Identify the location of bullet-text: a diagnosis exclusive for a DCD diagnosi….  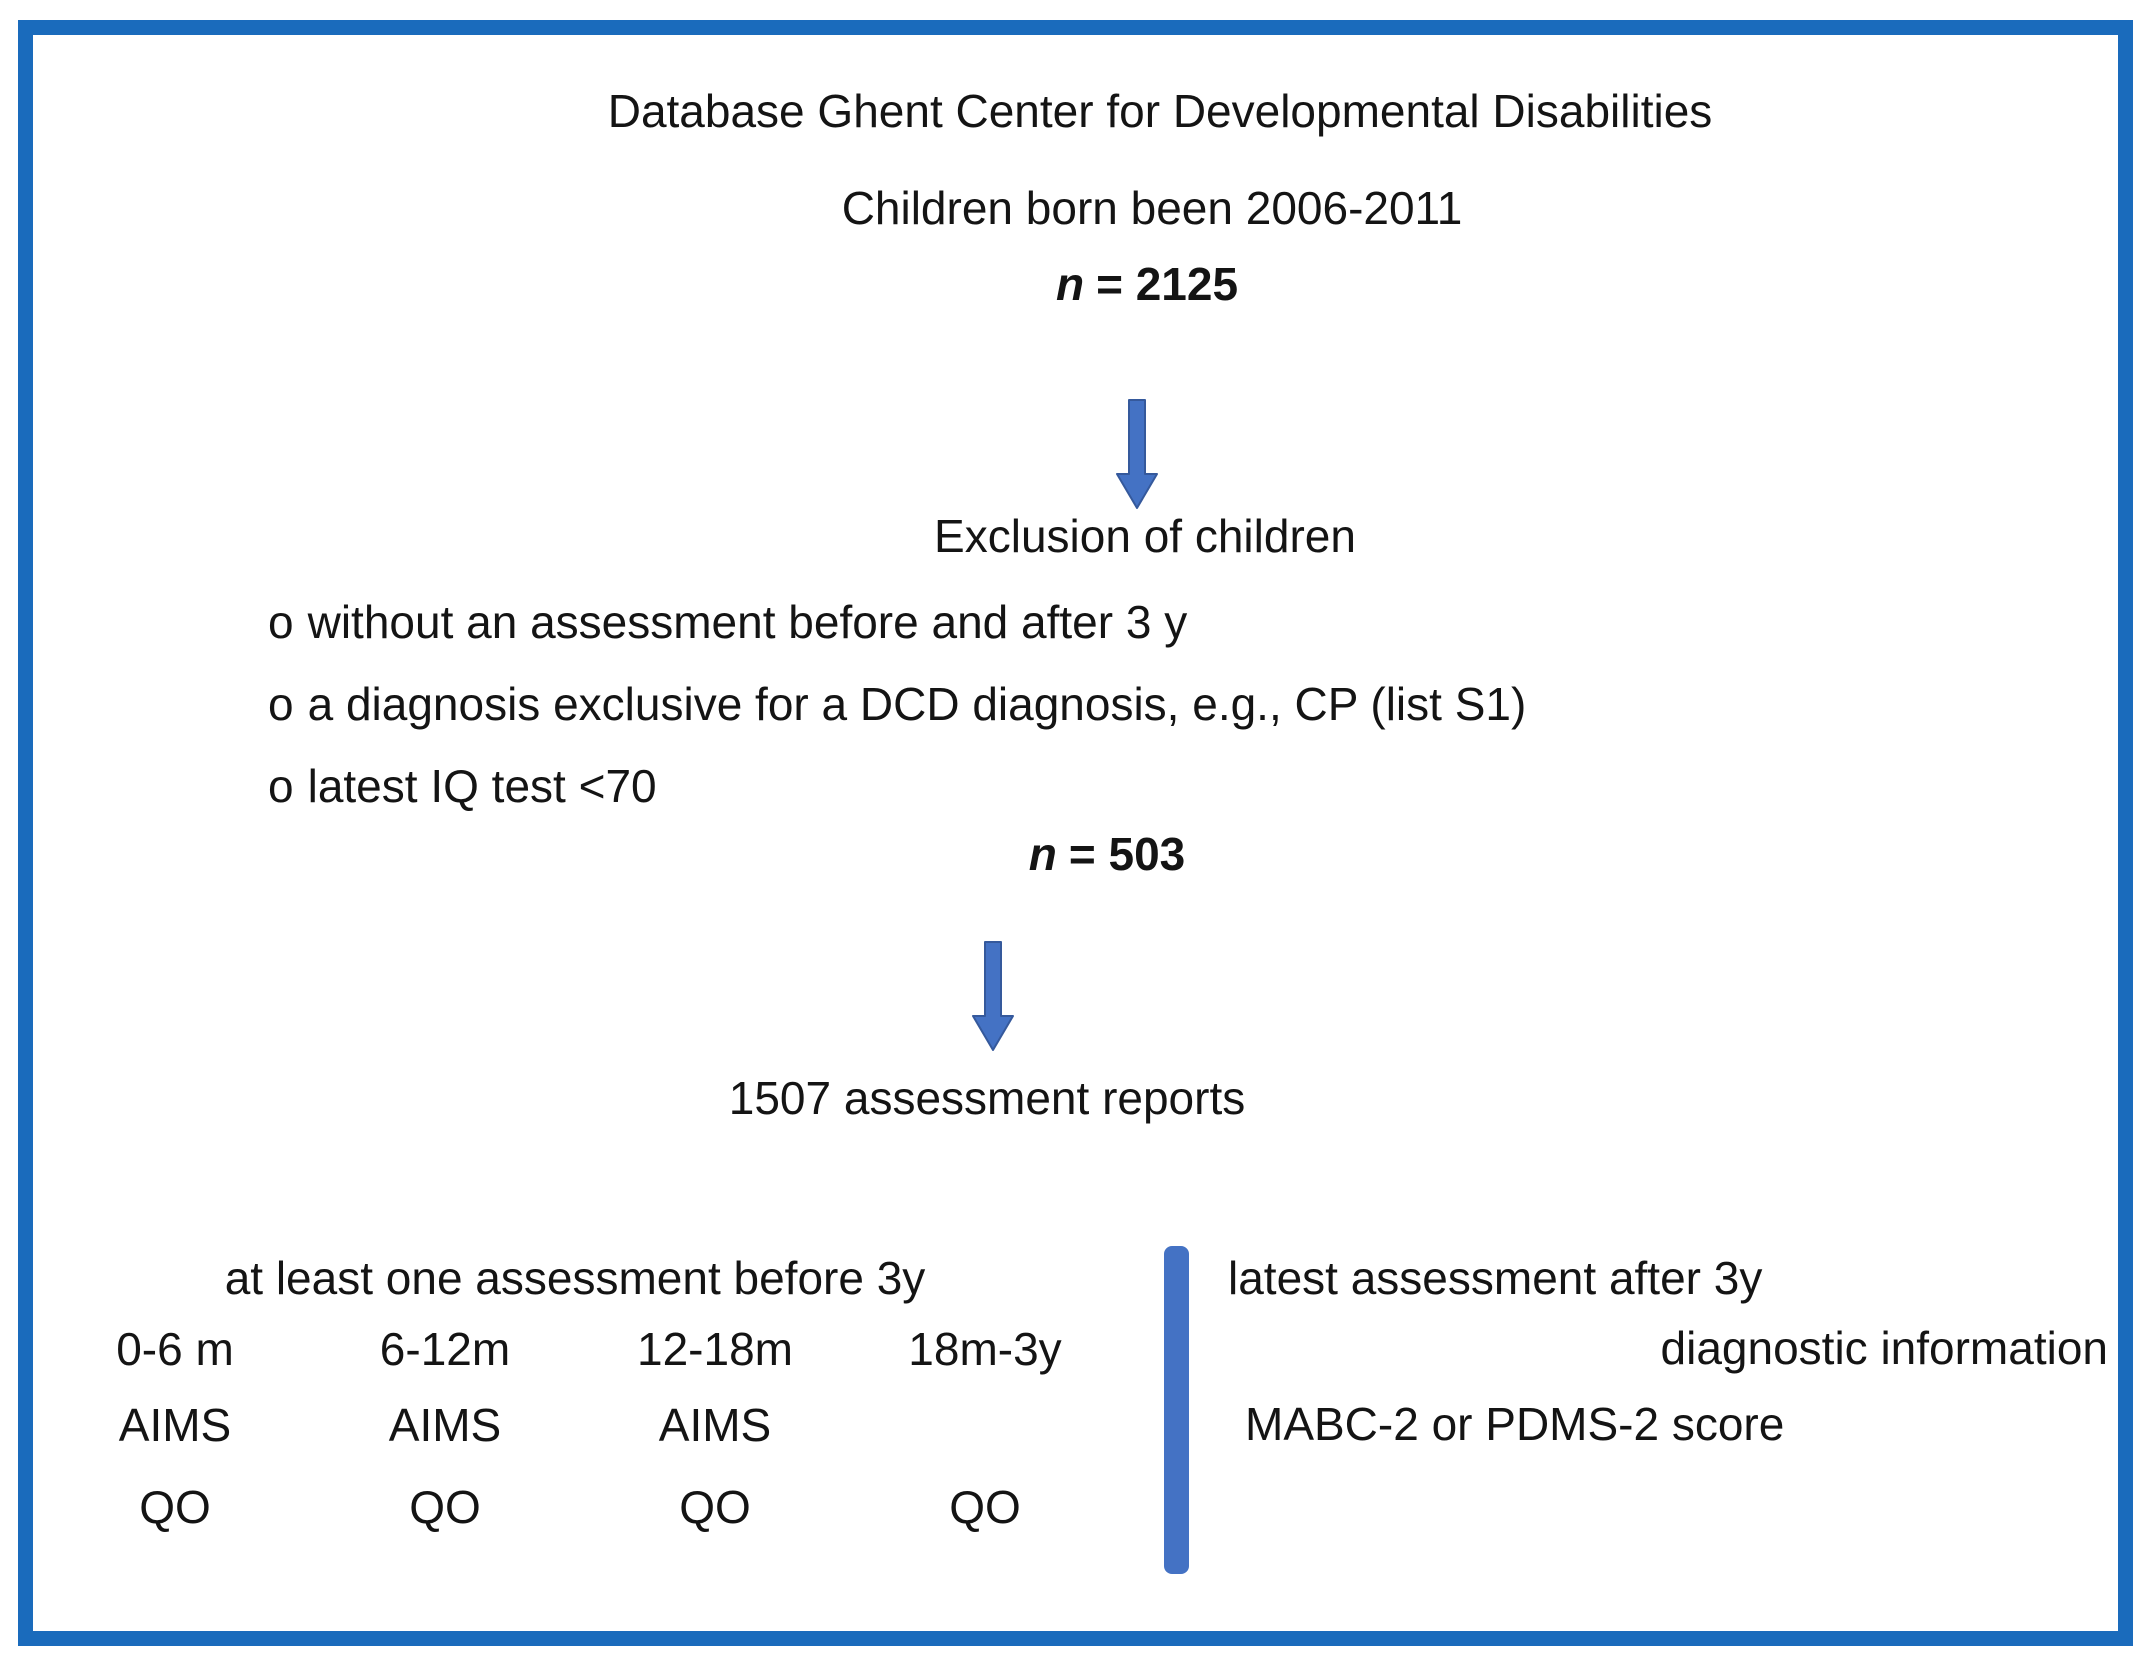
(917, 704).